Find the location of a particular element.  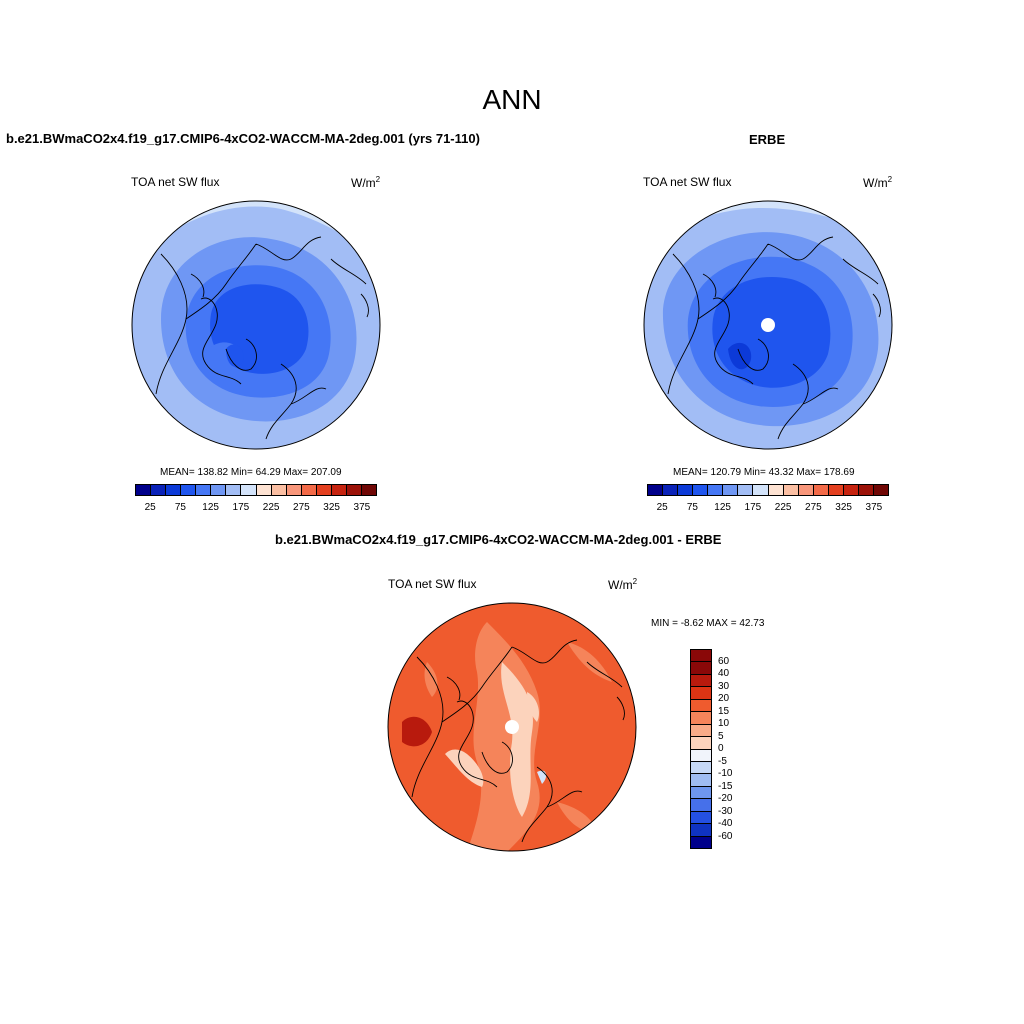

panel-2-coastlines is located at coordinates (774, 338).